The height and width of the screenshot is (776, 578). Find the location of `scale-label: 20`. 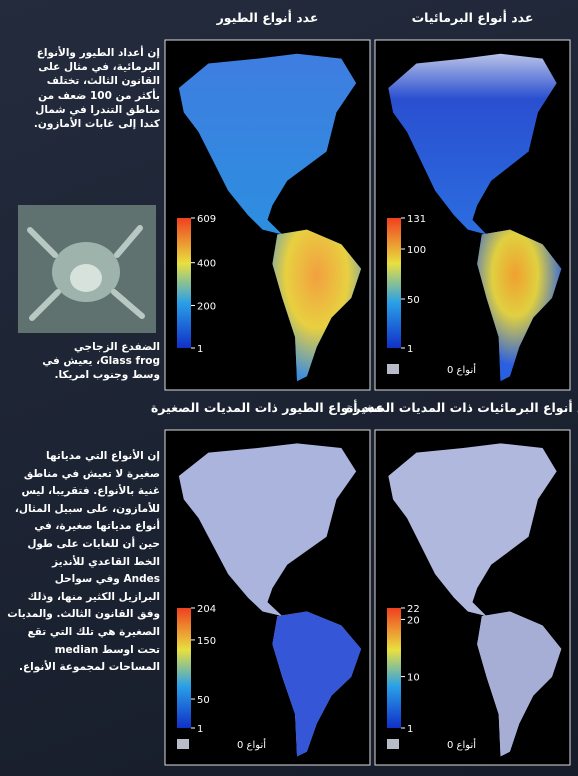

scale-label: 20 is located at coordinates (413, 620).